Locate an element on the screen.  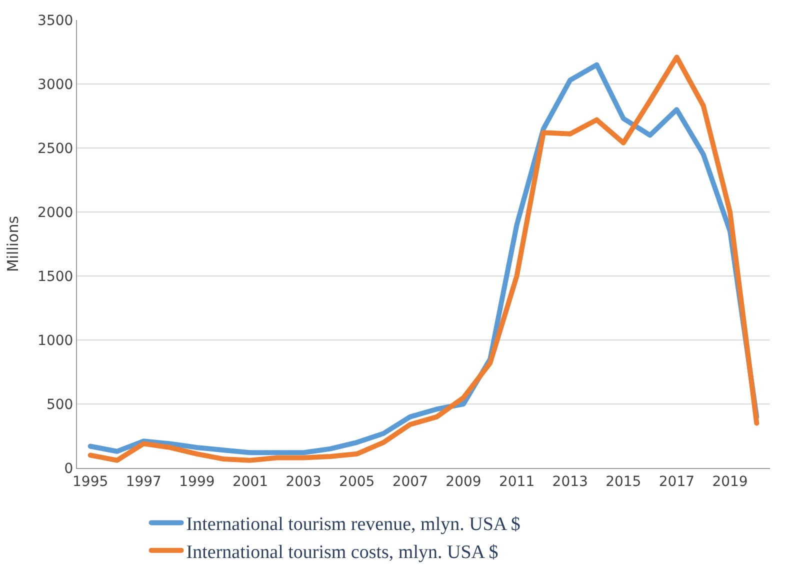
x-tick-label: 2017 is located at coordinates (676, 482).